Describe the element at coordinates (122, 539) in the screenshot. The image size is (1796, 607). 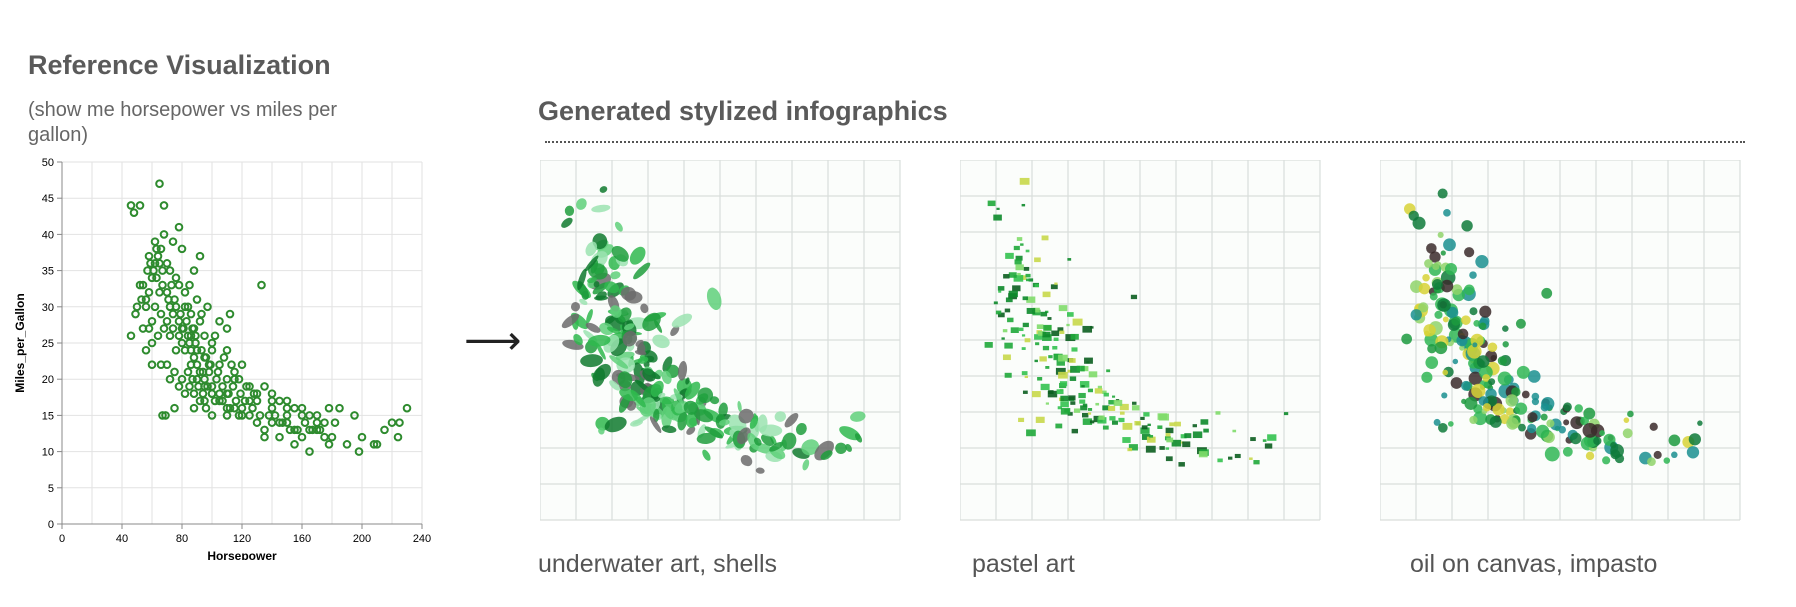
I see `x-tick-label: 40` at that location.